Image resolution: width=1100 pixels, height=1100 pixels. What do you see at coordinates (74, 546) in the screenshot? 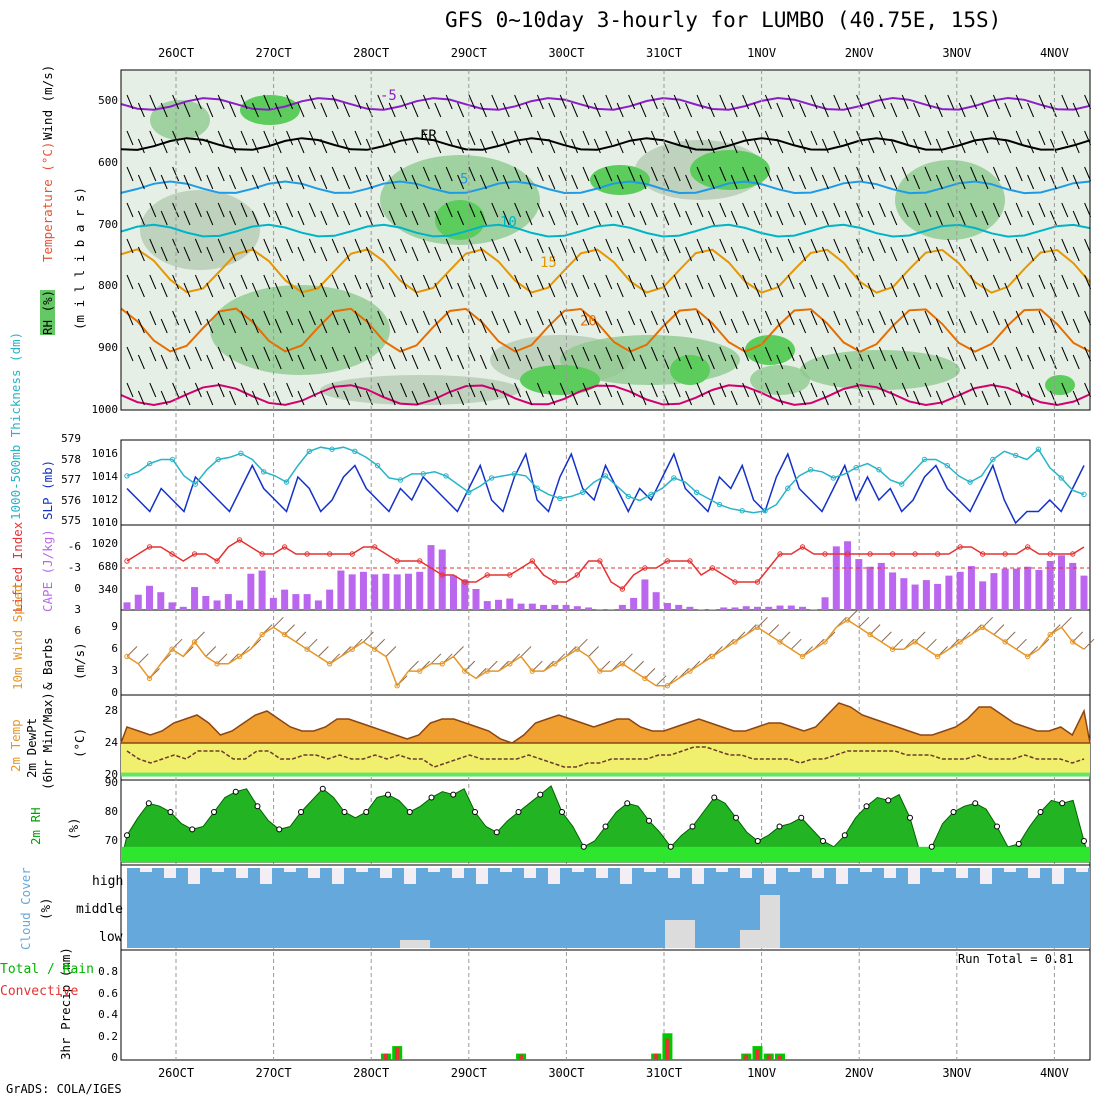
I see `y-tick: -6` at bounding box center [74, 546].